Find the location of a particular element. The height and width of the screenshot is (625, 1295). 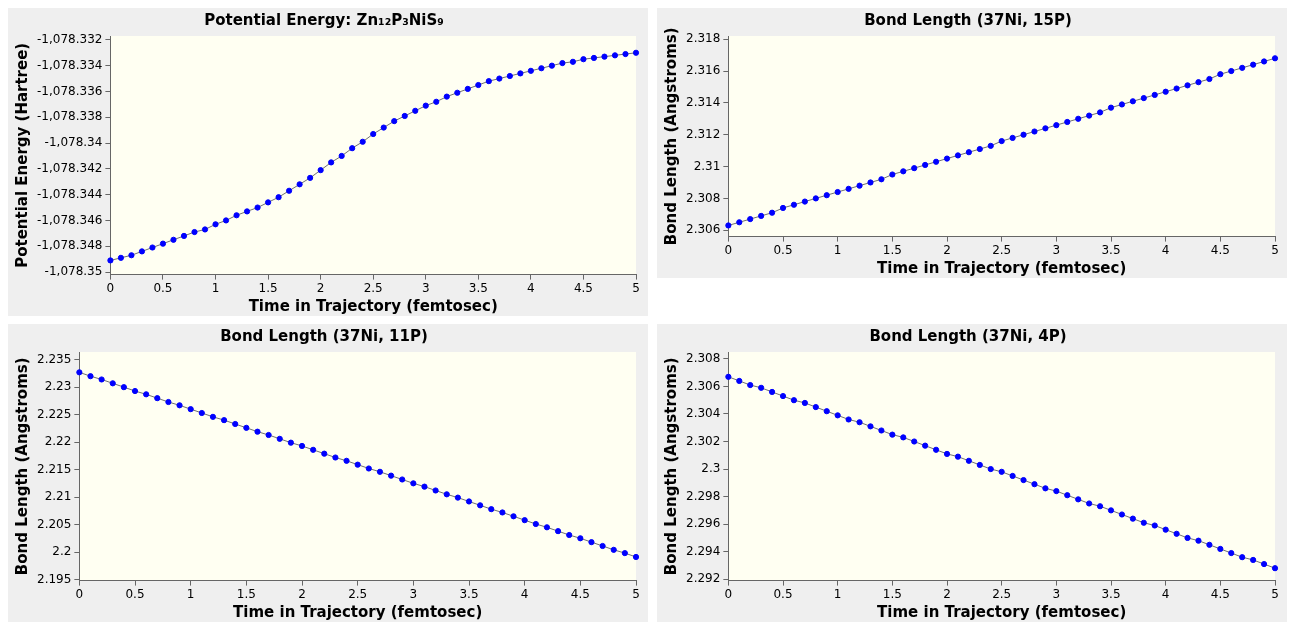

y-axis-title: Potential Energy (Hartree) is located at coordinates (21, 155).